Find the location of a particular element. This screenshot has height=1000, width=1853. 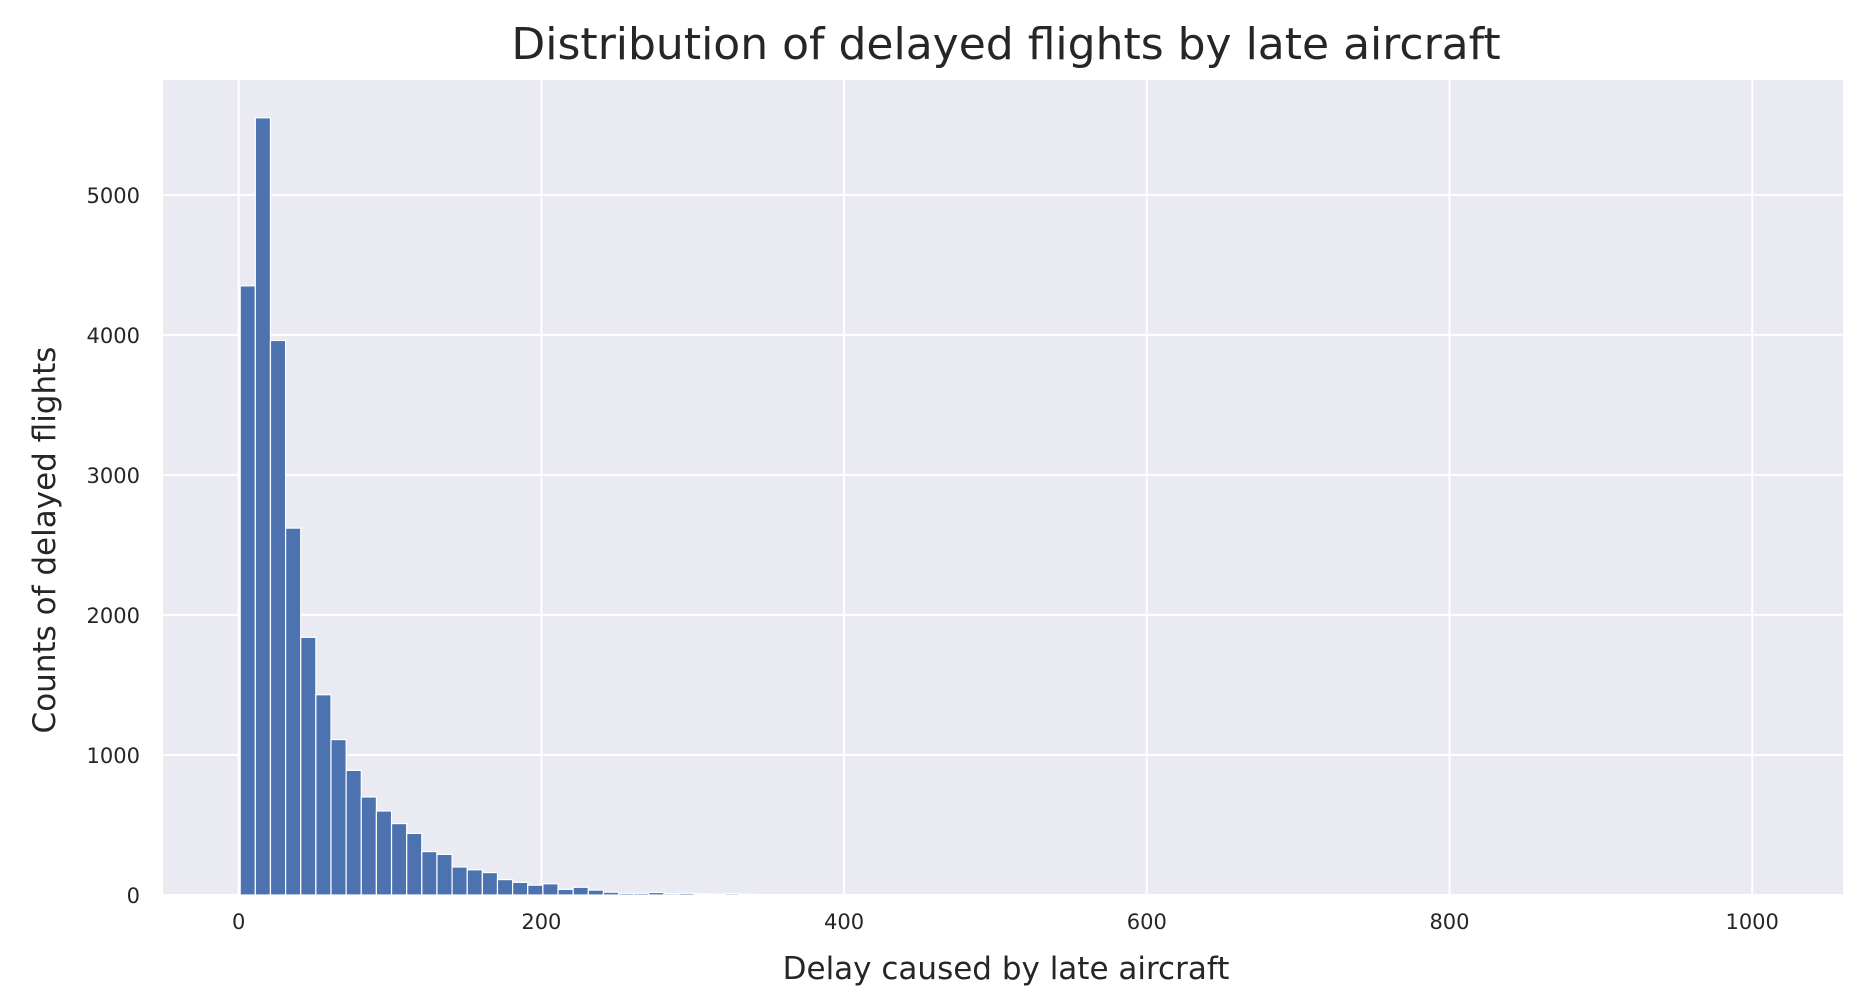

x-axis-label: Delay caused by late aircraft is located at coordinates (1006, 969).